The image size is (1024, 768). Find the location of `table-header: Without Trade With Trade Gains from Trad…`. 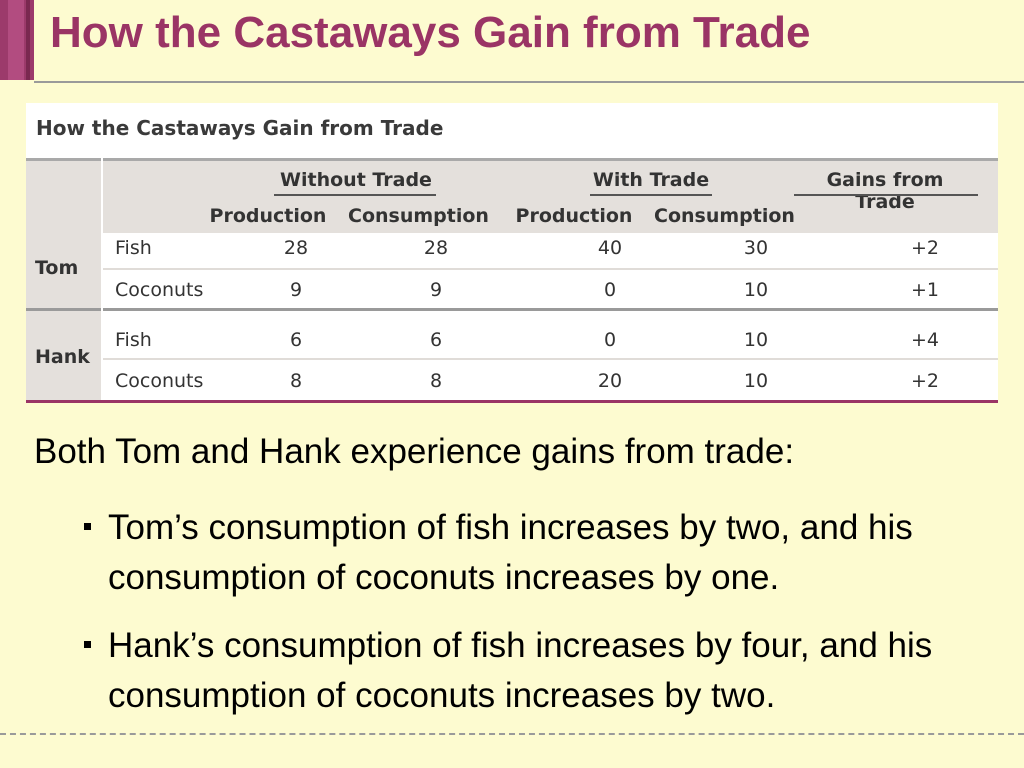

table-header: Without Trade With Trade Gains from Trad… is located at coordinates (512, 195).